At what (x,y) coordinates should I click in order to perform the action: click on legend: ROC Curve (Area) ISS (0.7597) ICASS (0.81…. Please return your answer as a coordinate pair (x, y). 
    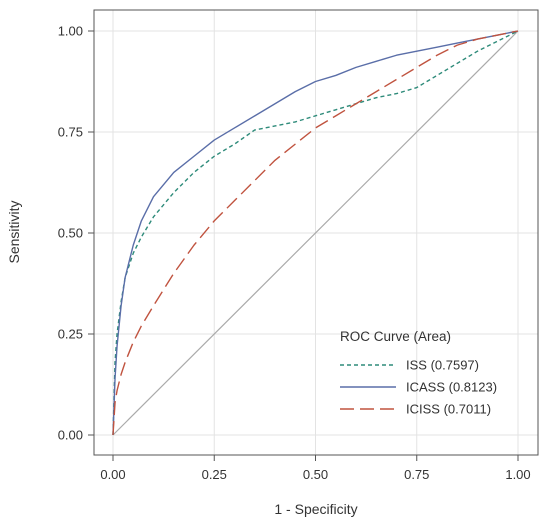
    Looking at the image, I should click on (418, 373).